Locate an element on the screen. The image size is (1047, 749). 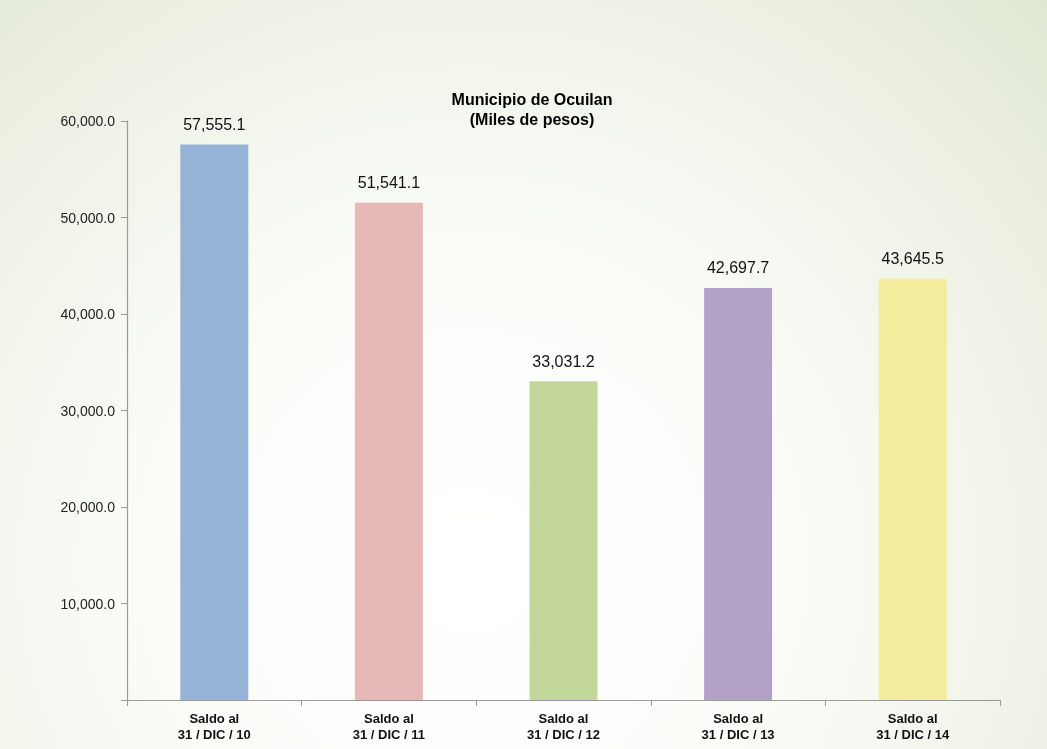
x-tick-label: Saldo al 31 / DIC / 14 is located at coordinates (913, 726).